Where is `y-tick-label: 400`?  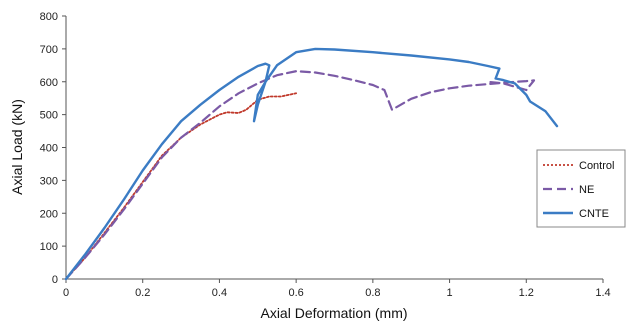 y-tick-label: 400 is located at coordinates (49, 149).